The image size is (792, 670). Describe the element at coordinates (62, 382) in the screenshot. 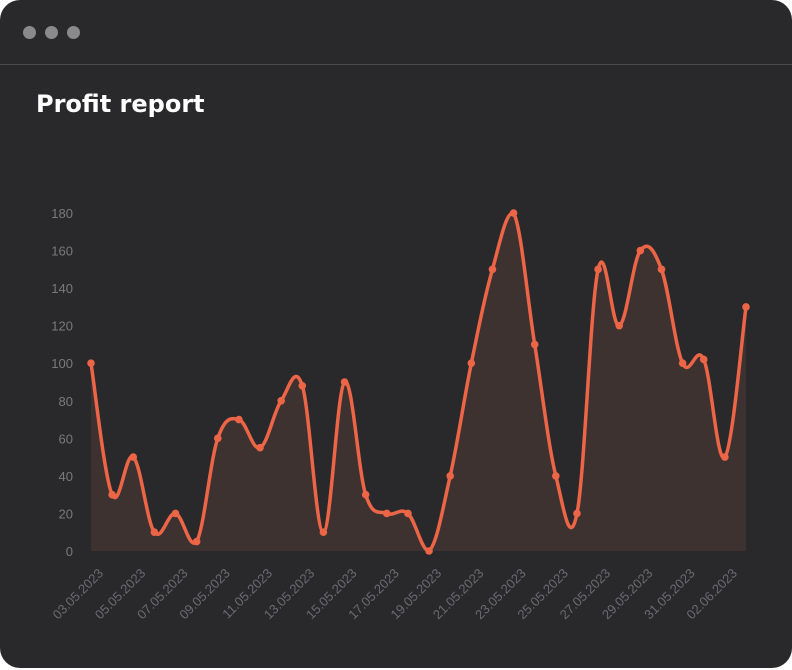

I see `y-axis: 0 20 40 60 80 100 120 140 160 180` at that location.